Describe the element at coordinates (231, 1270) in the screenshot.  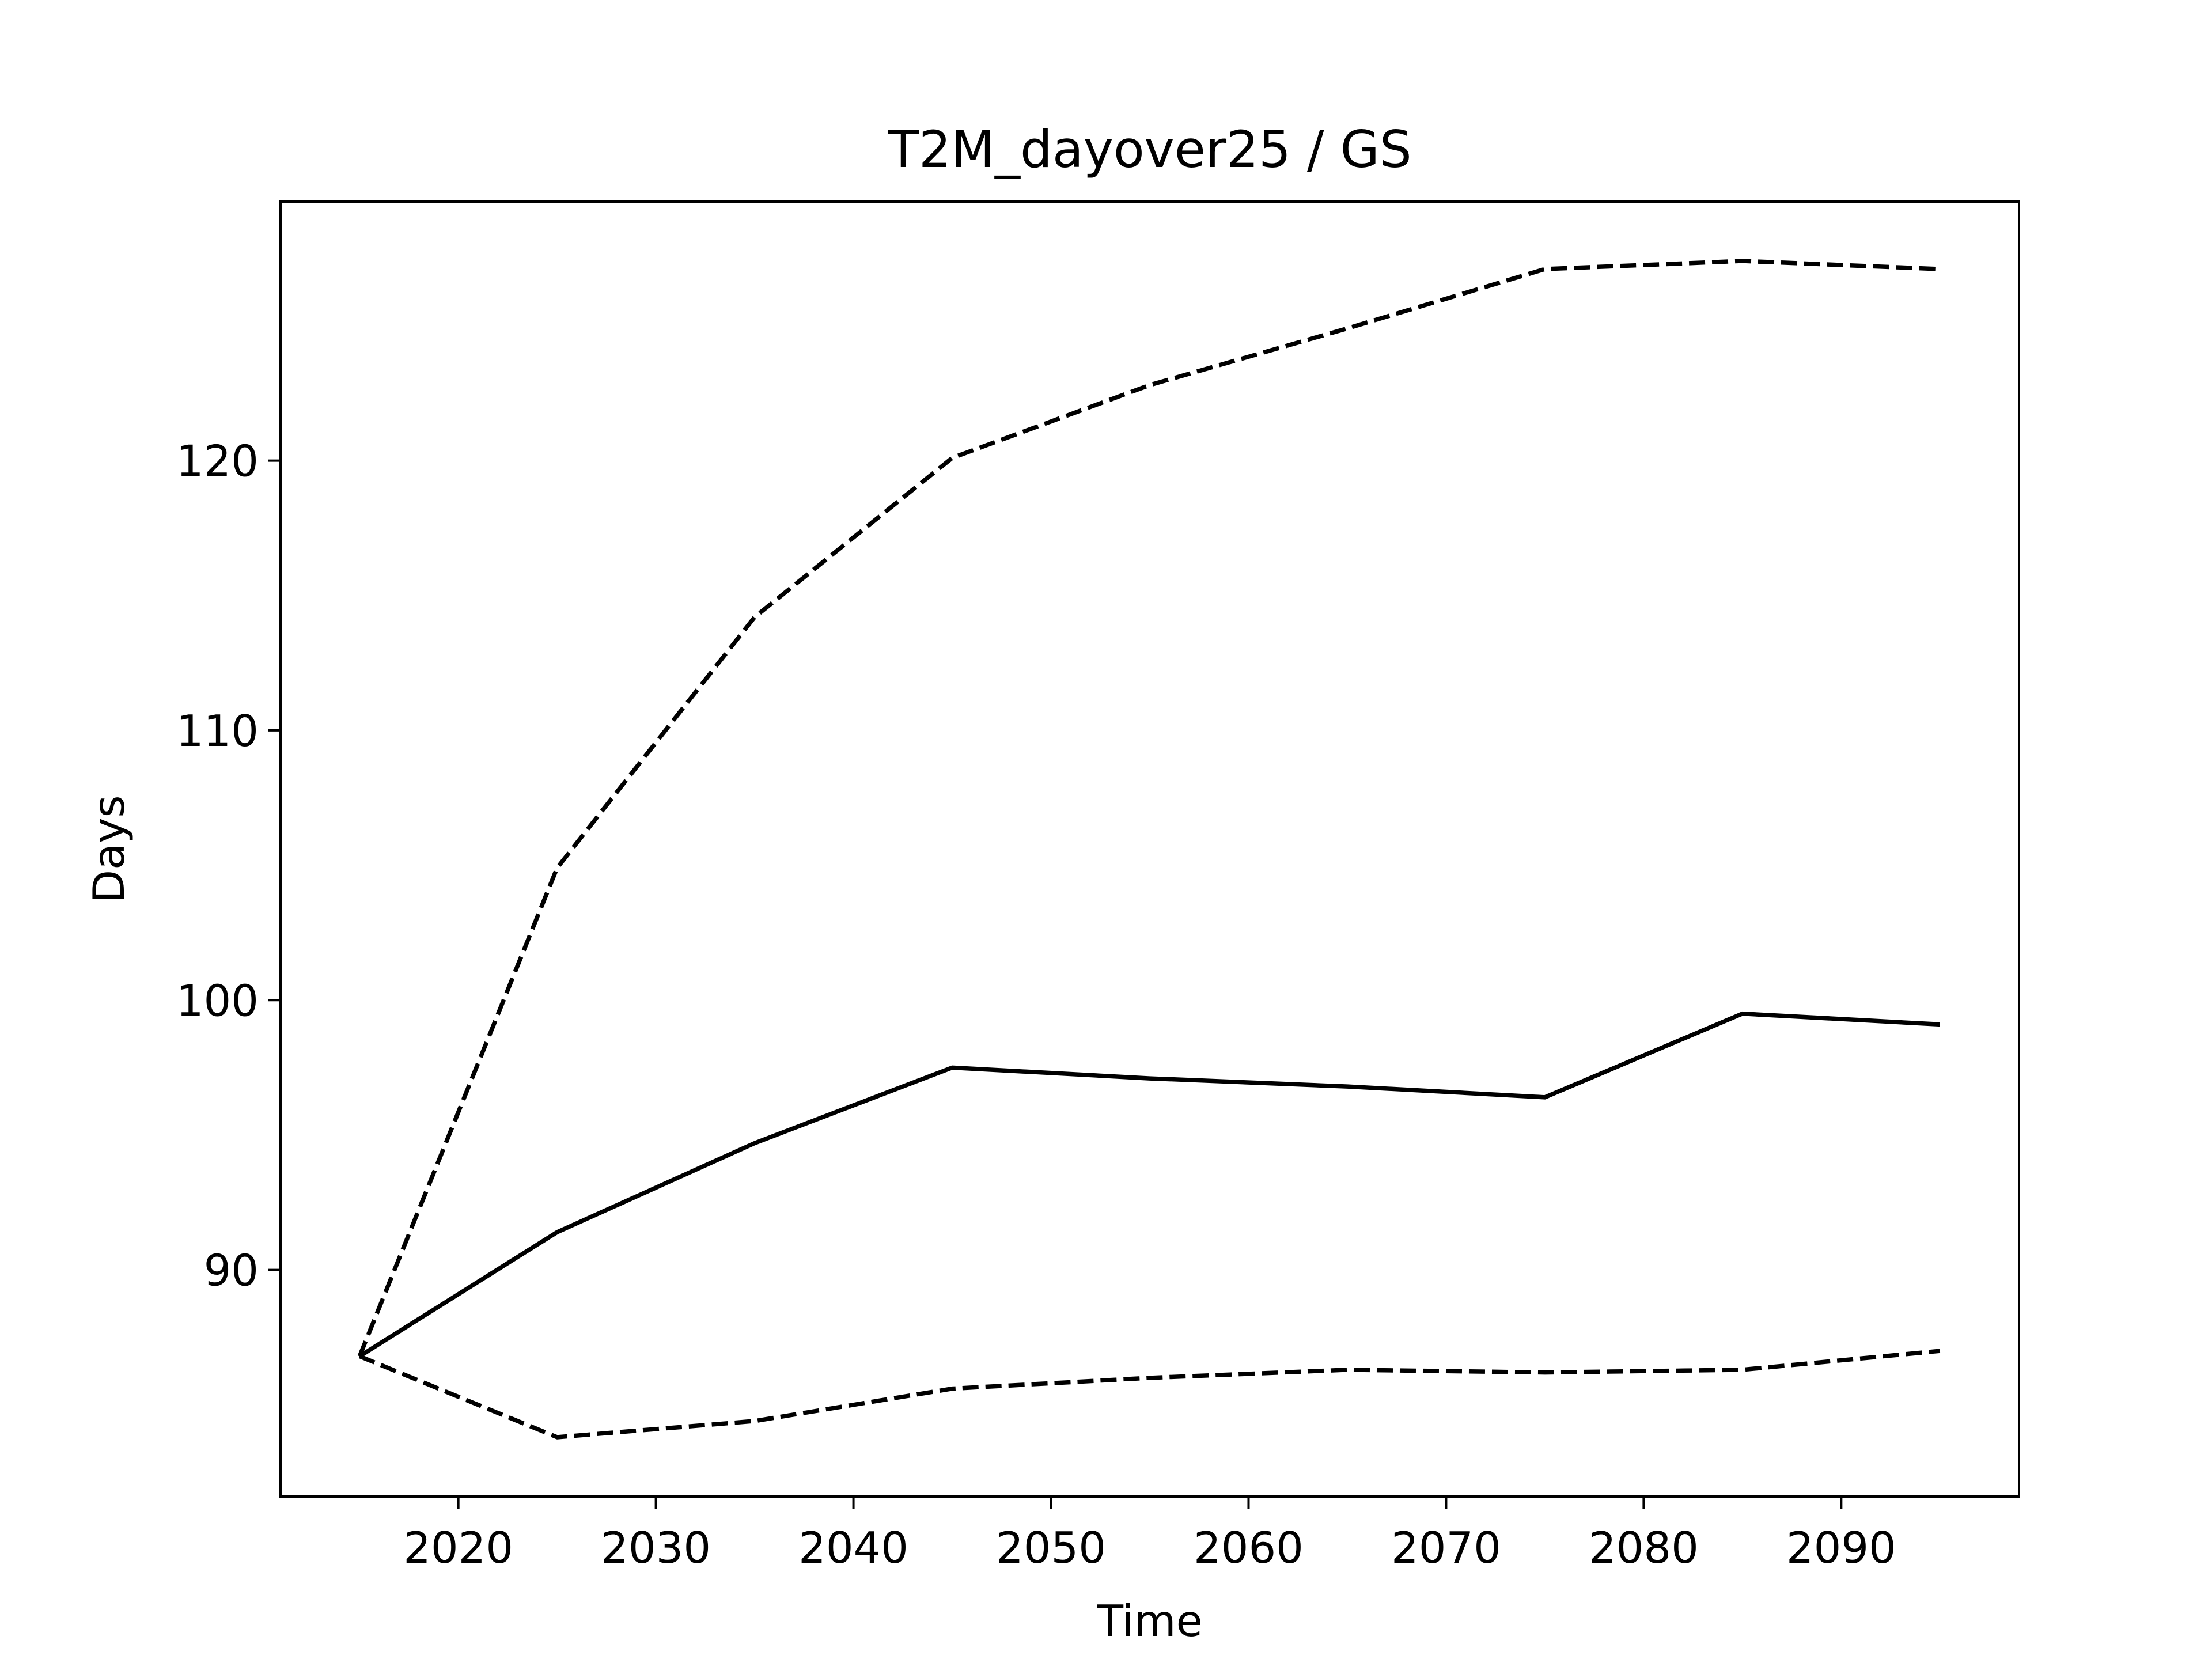
I see `y-tick-label: 90` at that location.